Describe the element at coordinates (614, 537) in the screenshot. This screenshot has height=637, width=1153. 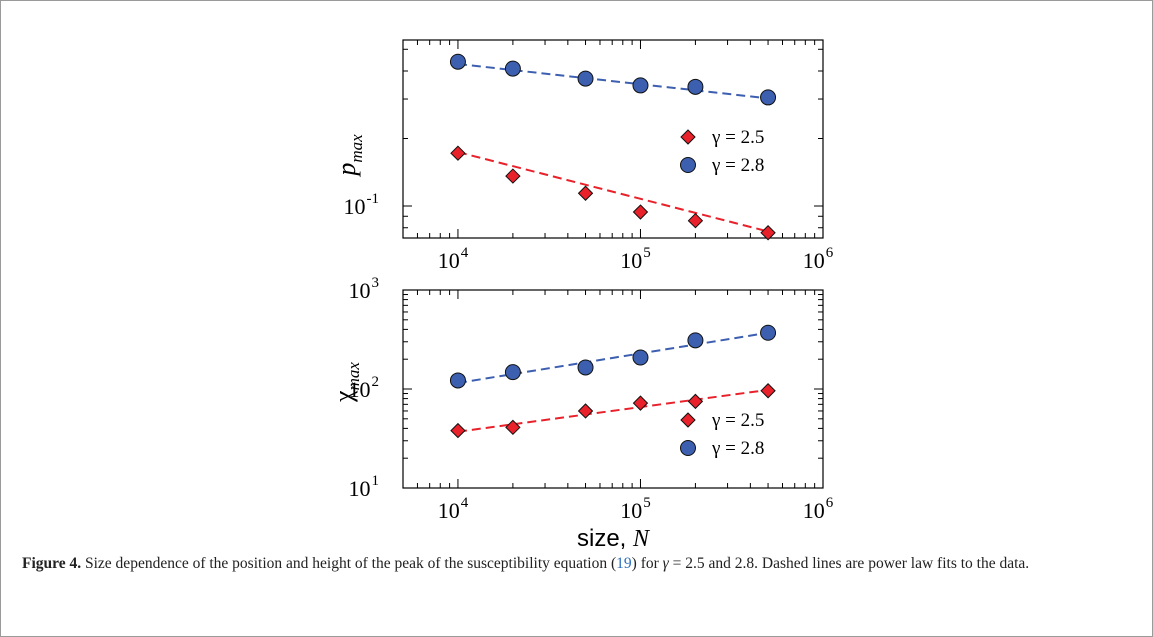
I see `x-axis-label: size, N` at that location.